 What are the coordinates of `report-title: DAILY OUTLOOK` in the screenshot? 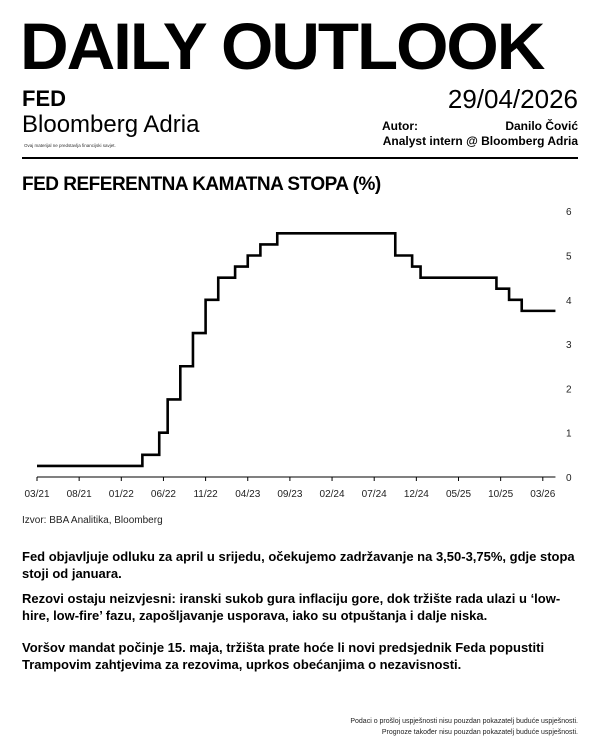 It's located at (282, 46).